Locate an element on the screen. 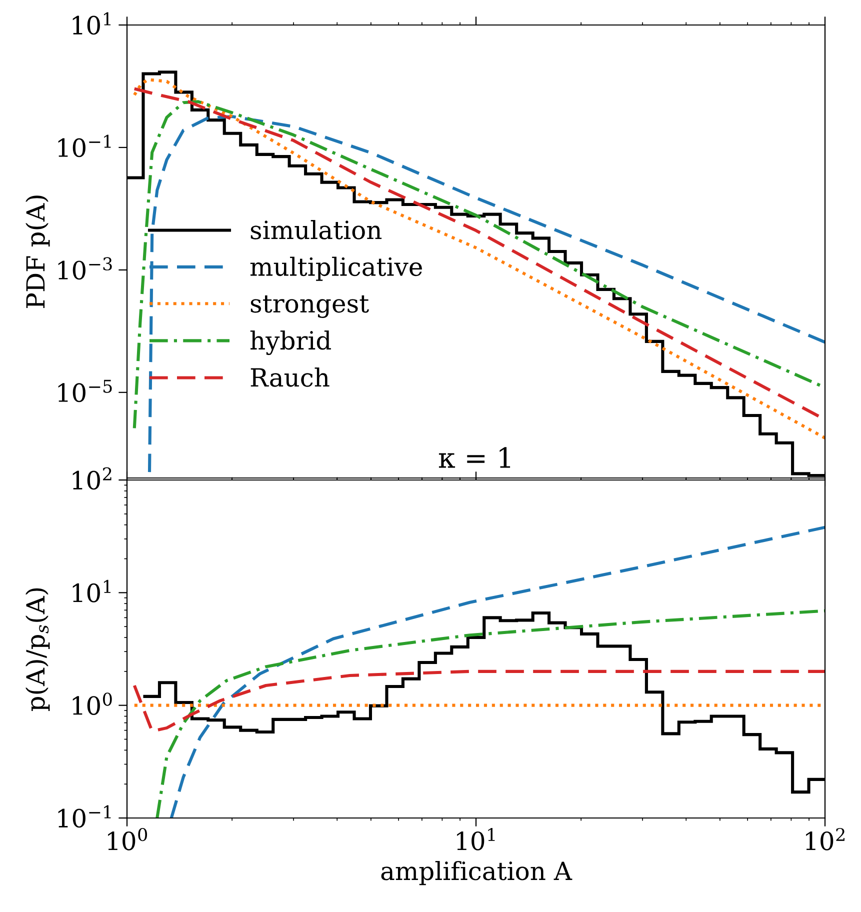  legend-label: simulation is located at coordinates (316, 230).